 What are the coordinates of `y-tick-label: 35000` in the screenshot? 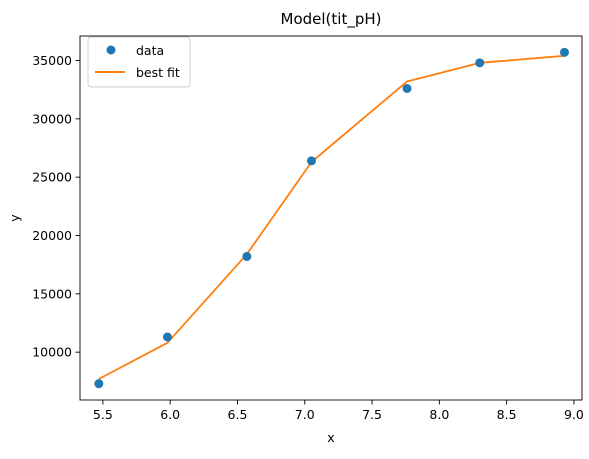 It's located at (52, 60).